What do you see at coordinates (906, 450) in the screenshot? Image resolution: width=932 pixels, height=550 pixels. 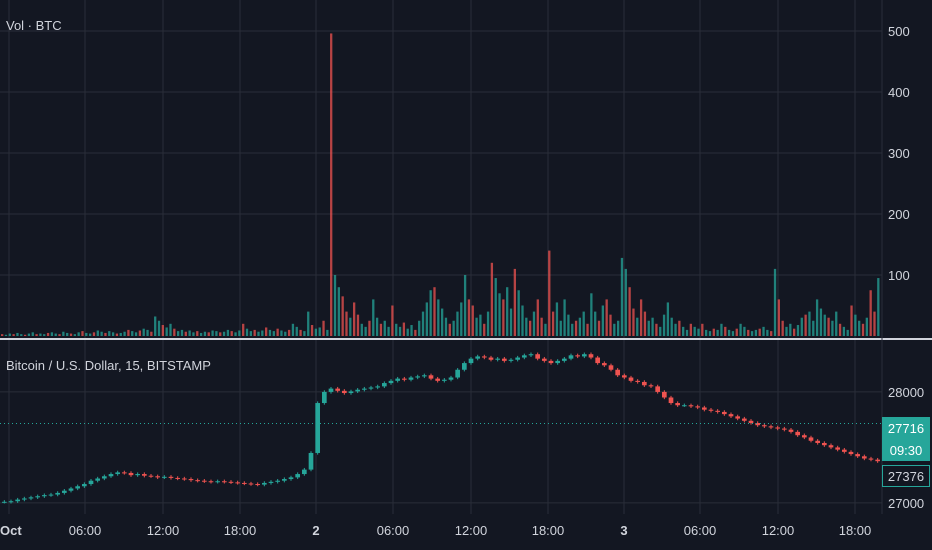 I see `countdown-badge: 09:30` at bounding box center [906, 450].